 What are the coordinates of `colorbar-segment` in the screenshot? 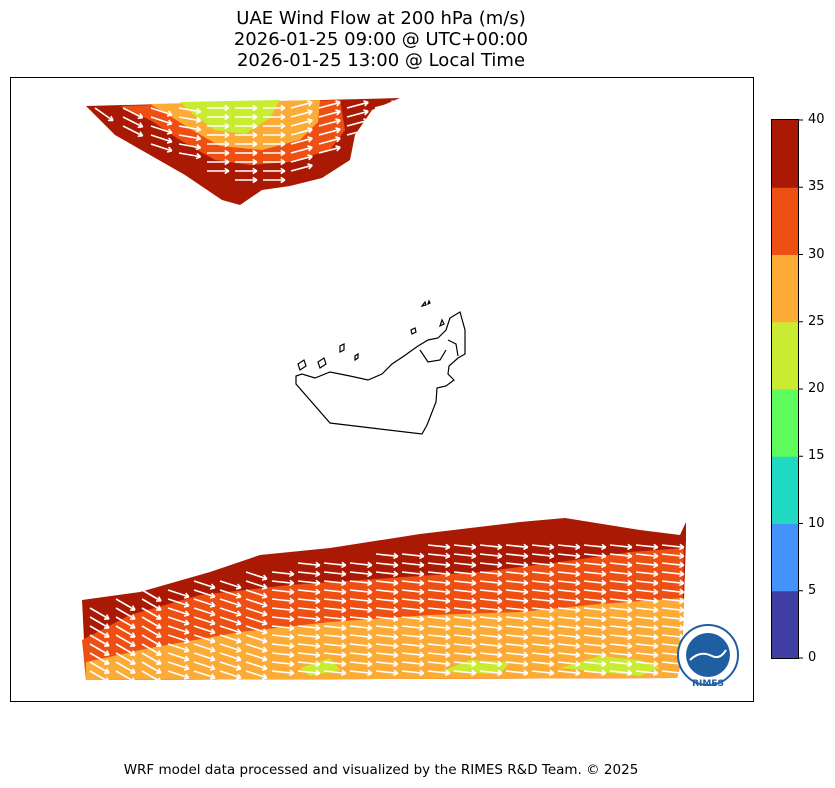 It's located at (785, 490).